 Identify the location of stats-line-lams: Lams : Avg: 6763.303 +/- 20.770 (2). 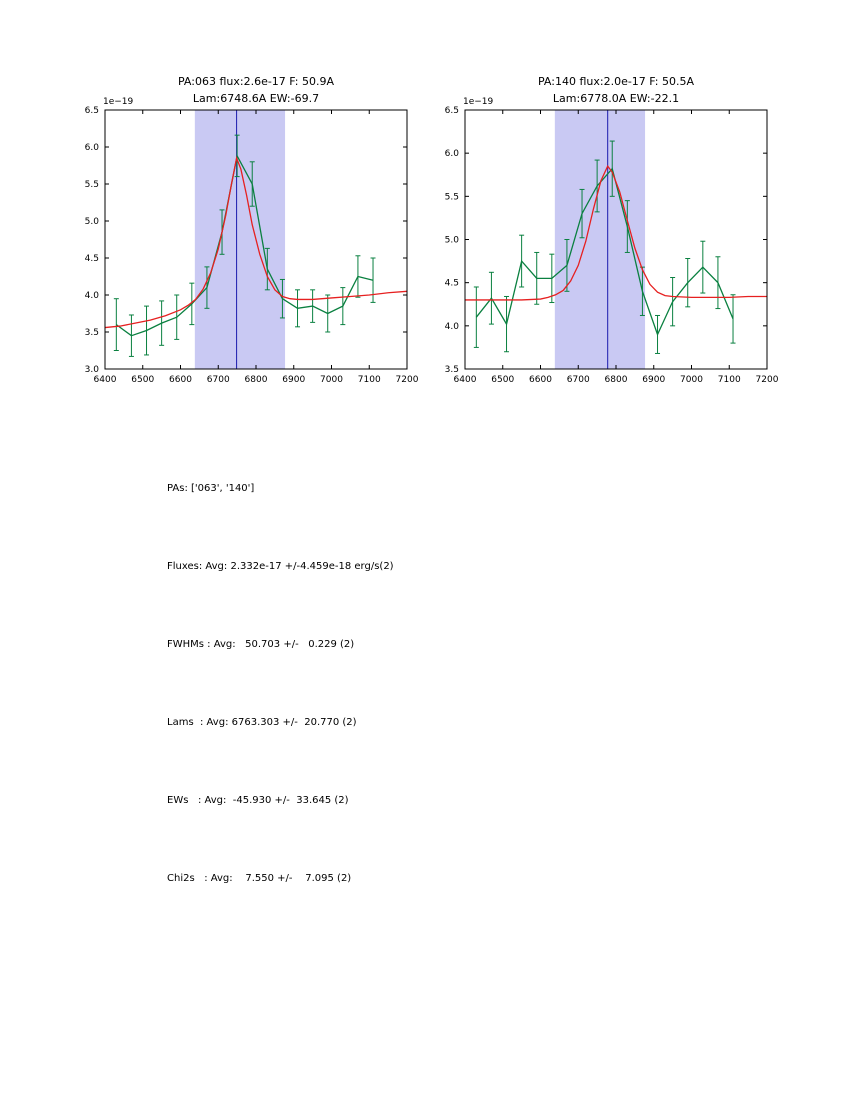
(262, 722).